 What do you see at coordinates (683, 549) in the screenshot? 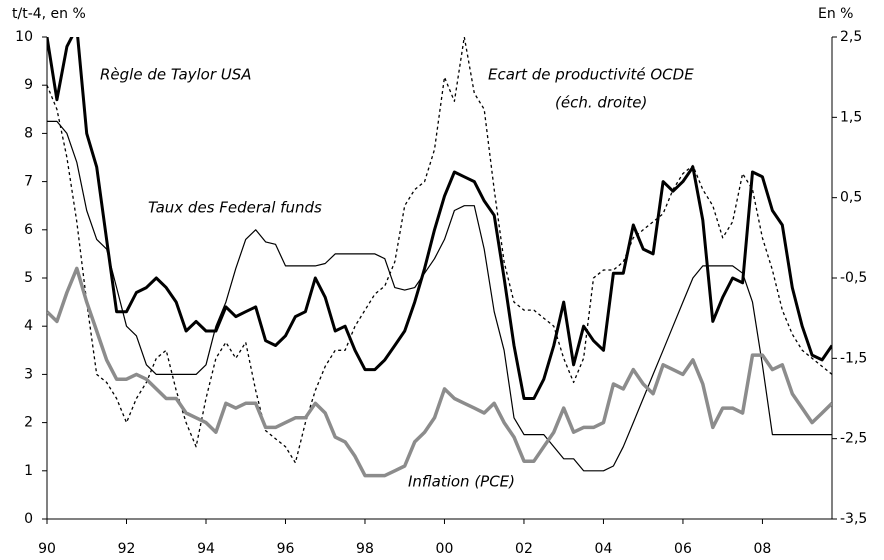
I see `x-tick-label: 06` at bounding box center [683, 549].